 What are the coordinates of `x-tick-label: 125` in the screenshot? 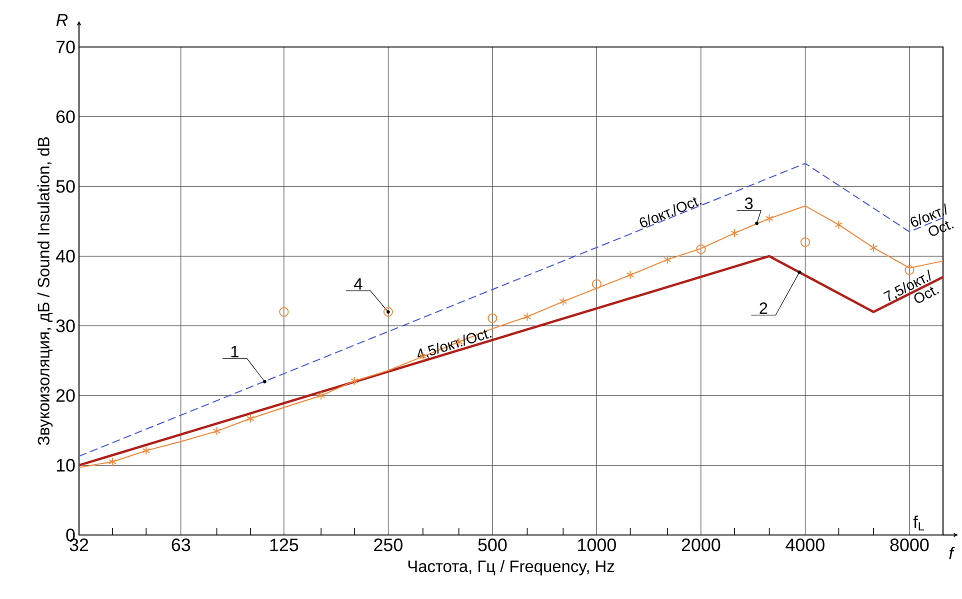 It's located at (284, 545).